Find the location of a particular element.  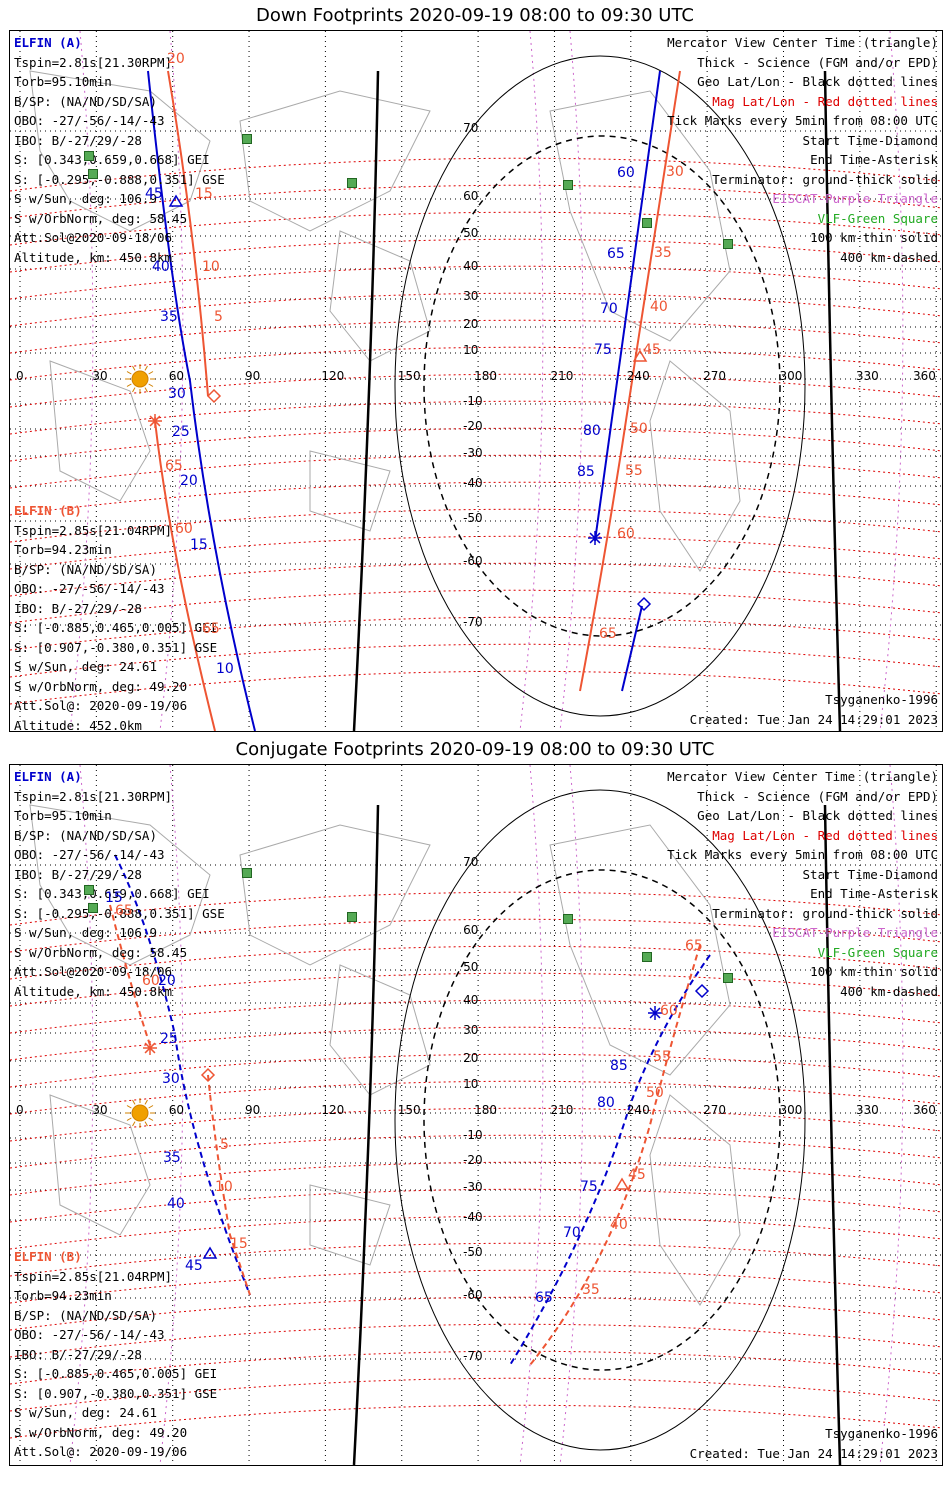

lon-tick-label: 180 is located at coordinates (485, 1110).